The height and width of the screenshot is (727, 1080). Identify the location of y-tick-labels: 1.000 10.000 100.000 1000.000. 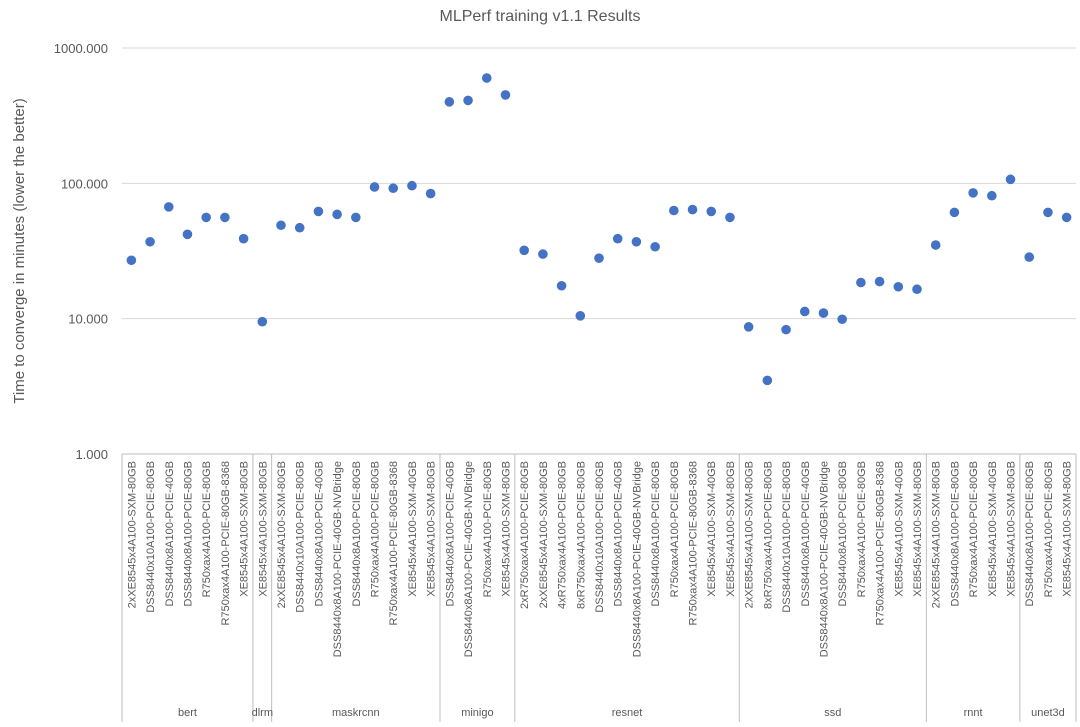
(81, 251).